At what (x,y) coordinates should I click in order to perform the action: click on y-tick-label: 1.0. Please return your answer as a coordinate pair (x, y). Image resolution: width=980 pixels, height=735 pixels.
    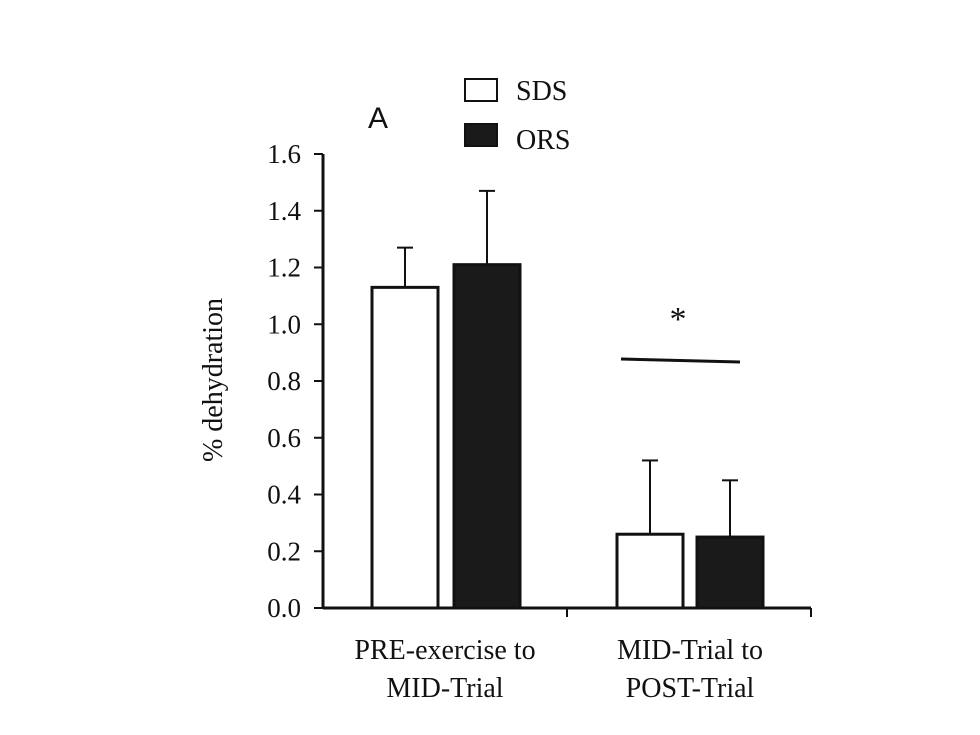
    Looking at the image, I should click on (284, 324).